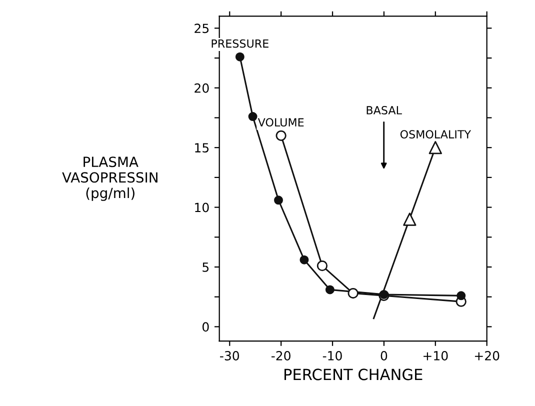 This screenshot has height=406, width=535. Describe the element at coordinates (230, 355) in the screenshot. I see `x-tick-label: -30` at that location.